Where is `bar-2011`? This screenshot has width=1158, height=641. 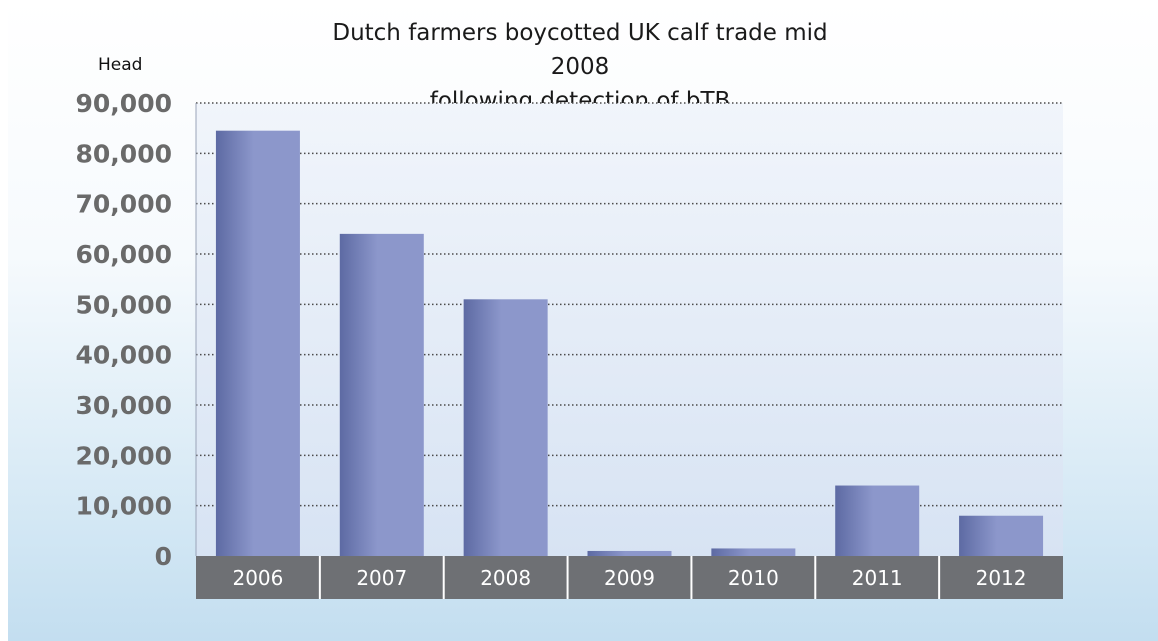 bar-2011 is located at coordinates (877, 520).